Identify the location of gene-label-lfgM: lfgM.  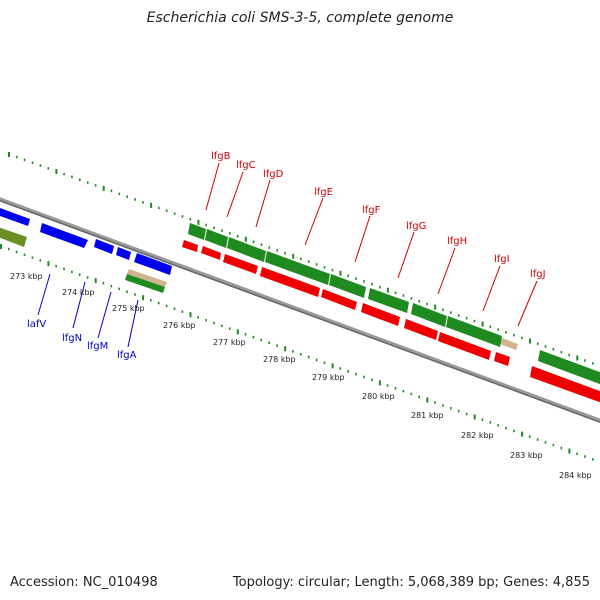
(97, 346).